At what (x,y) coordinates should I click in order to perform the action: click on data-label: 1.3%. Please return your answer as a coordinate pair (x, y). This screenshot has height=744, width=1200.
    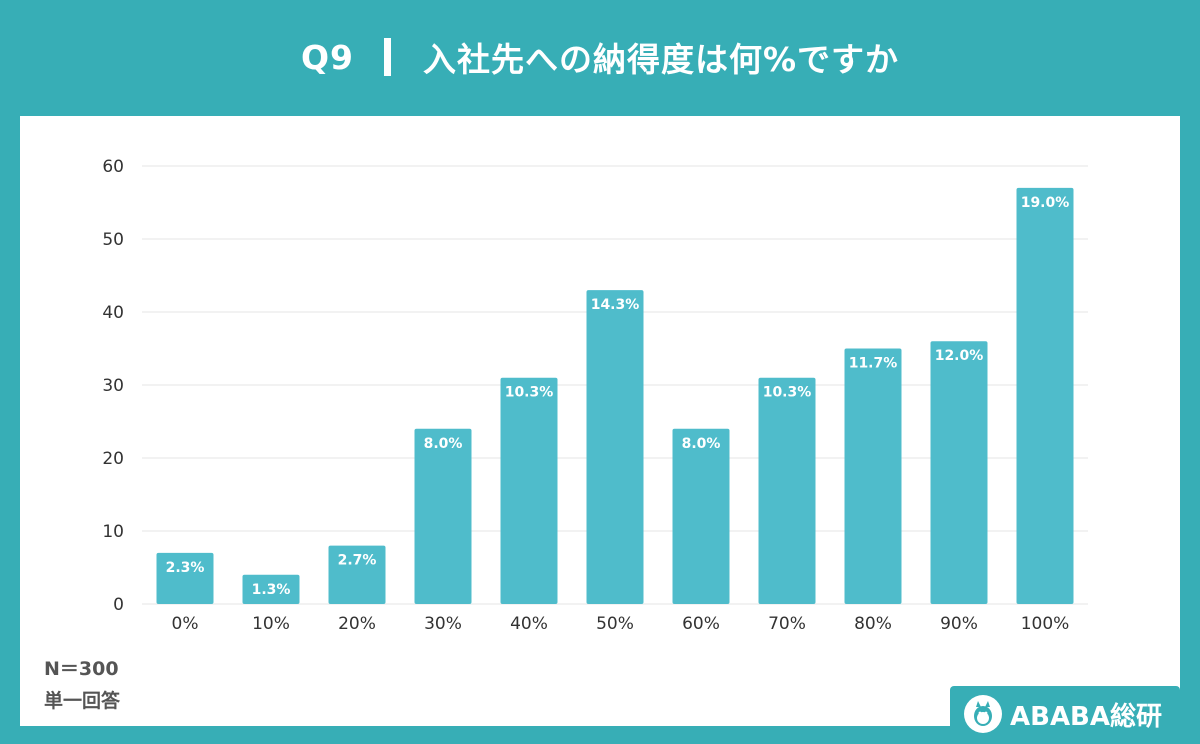
    Looking at the image, I should click on (271, 590).